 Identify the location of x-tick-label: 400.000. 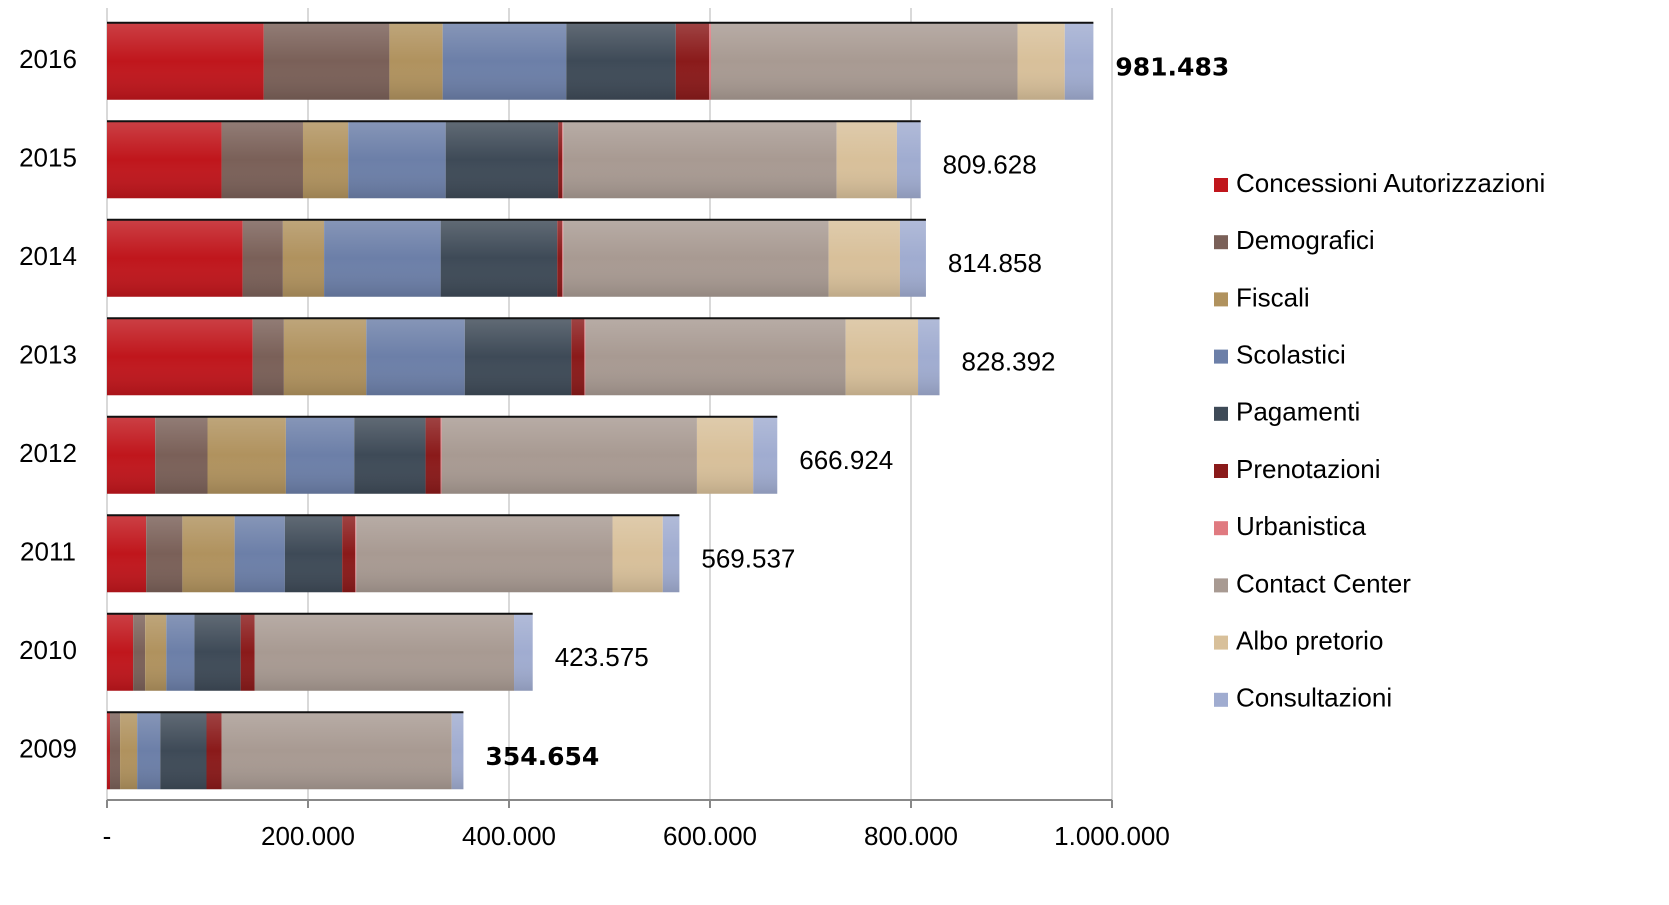
(509, 836).